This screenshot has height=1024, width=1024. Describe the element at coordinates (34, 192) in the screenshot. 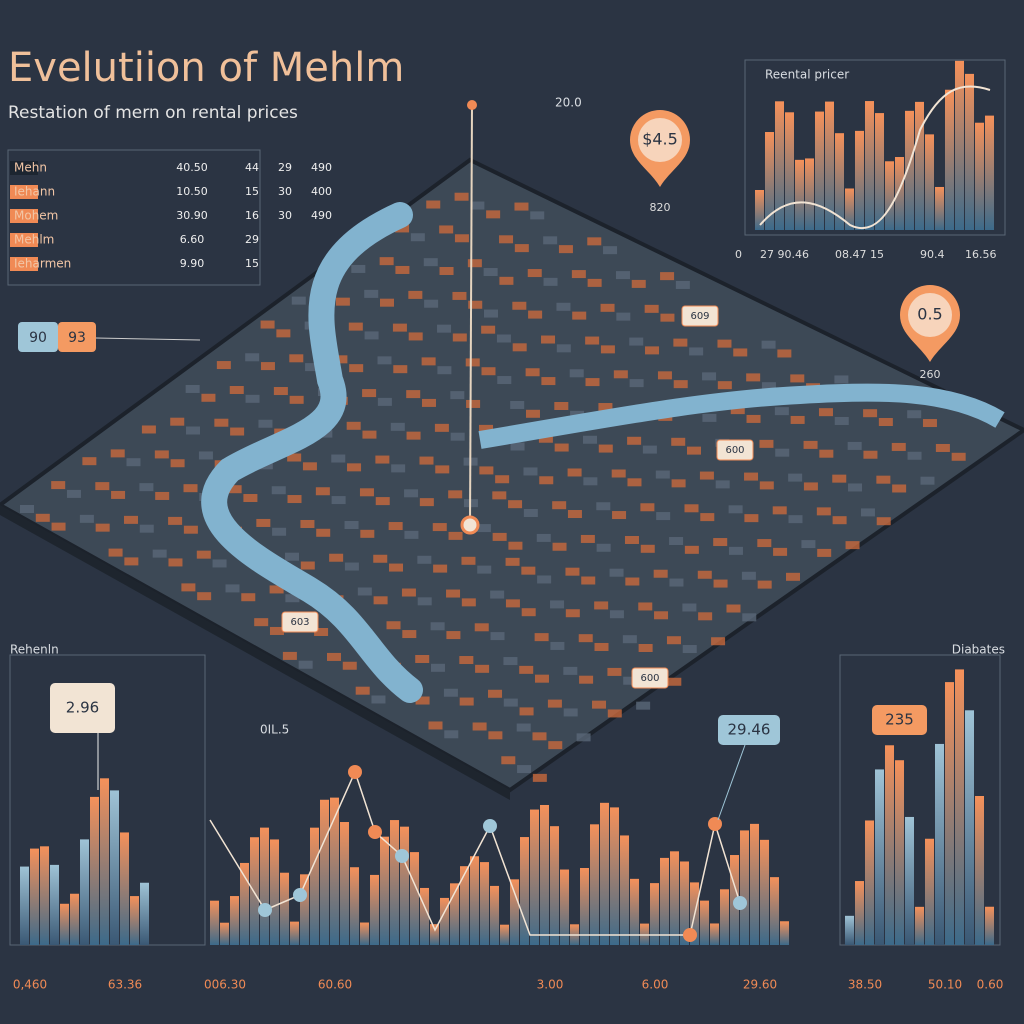

I see `legend-name: Iehann` at that location.